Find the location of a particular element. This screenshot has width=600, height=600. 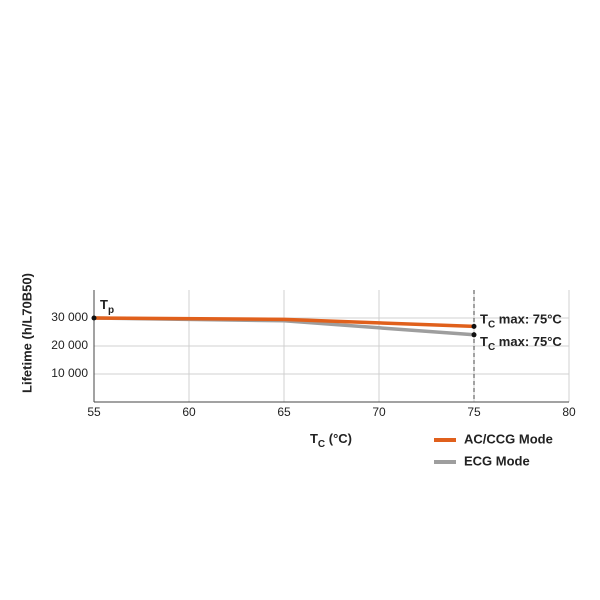

x-tick-label: 65 is located at coordinates (284, 412).